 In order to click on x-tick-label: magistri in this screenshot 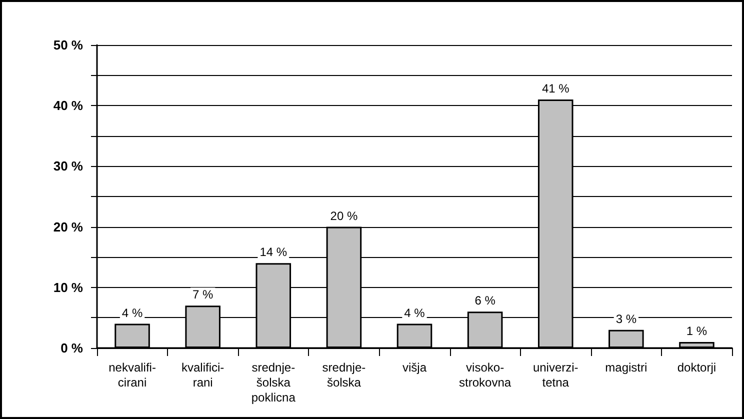, I will do `click(626, 367)`.